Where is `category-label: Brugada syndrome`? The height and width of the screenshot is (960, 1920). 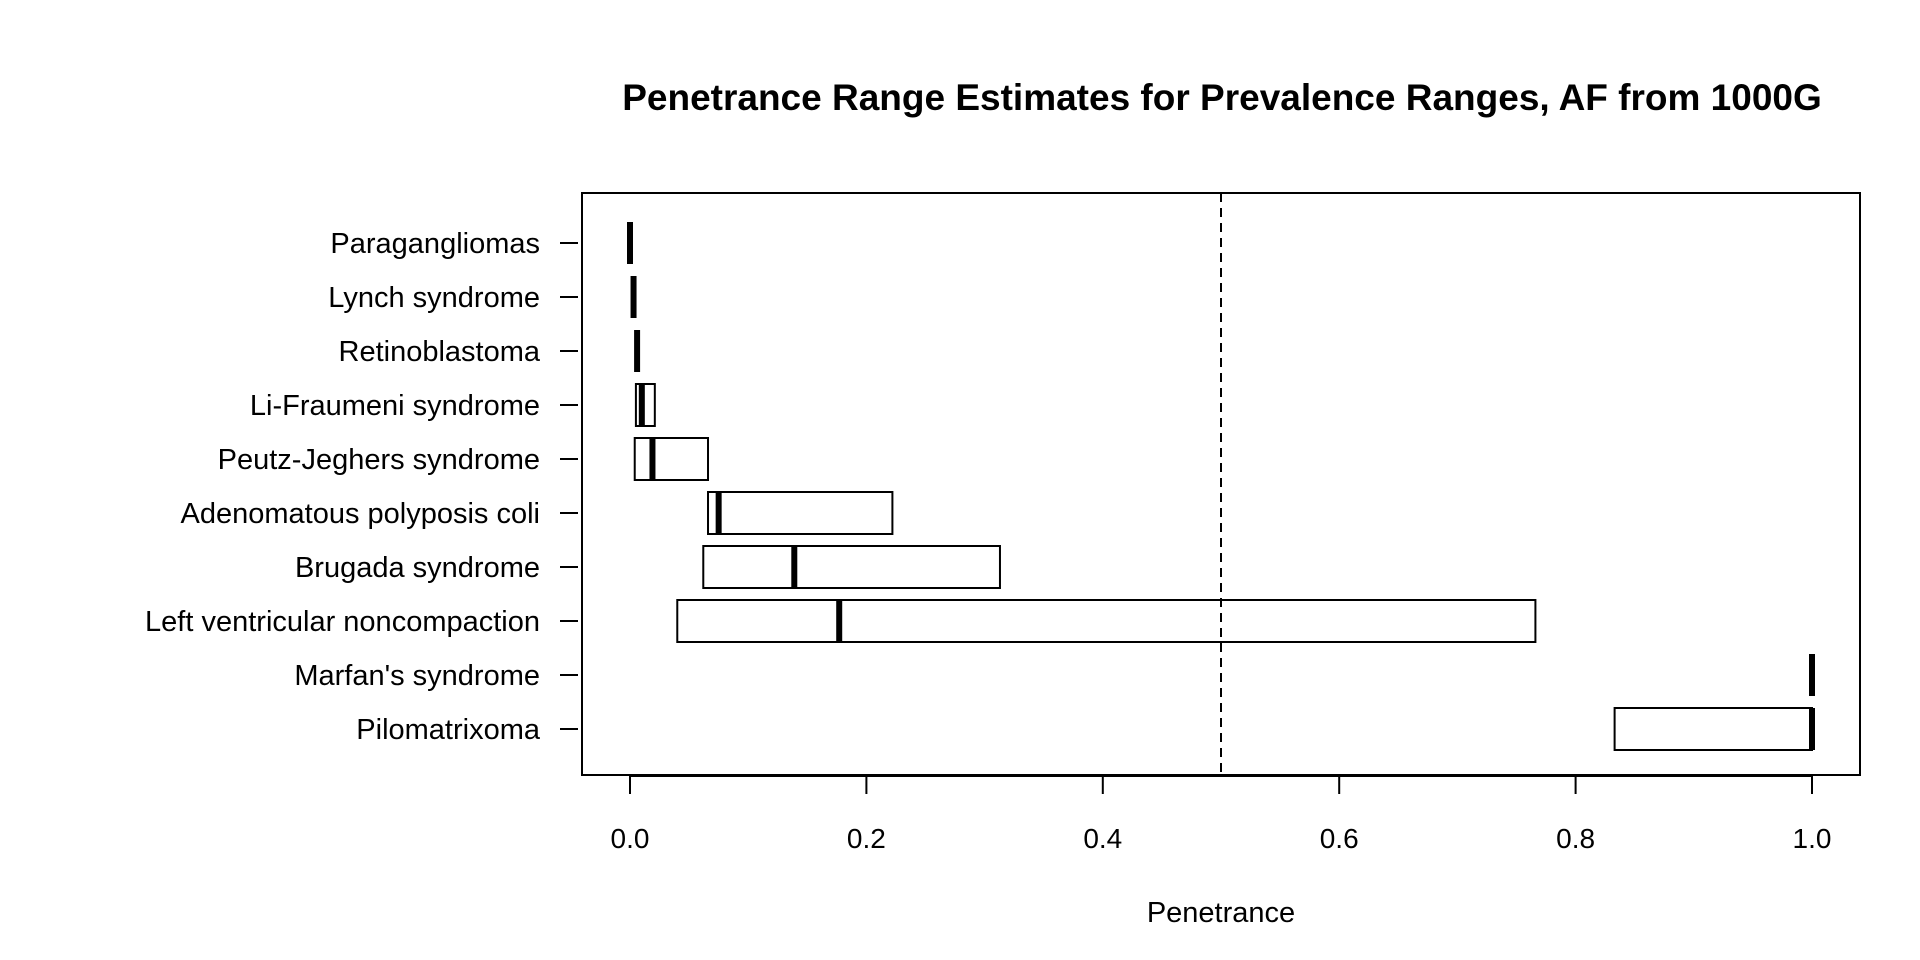 category-label: Brugada syndrome is located at coordinates (417, 568).